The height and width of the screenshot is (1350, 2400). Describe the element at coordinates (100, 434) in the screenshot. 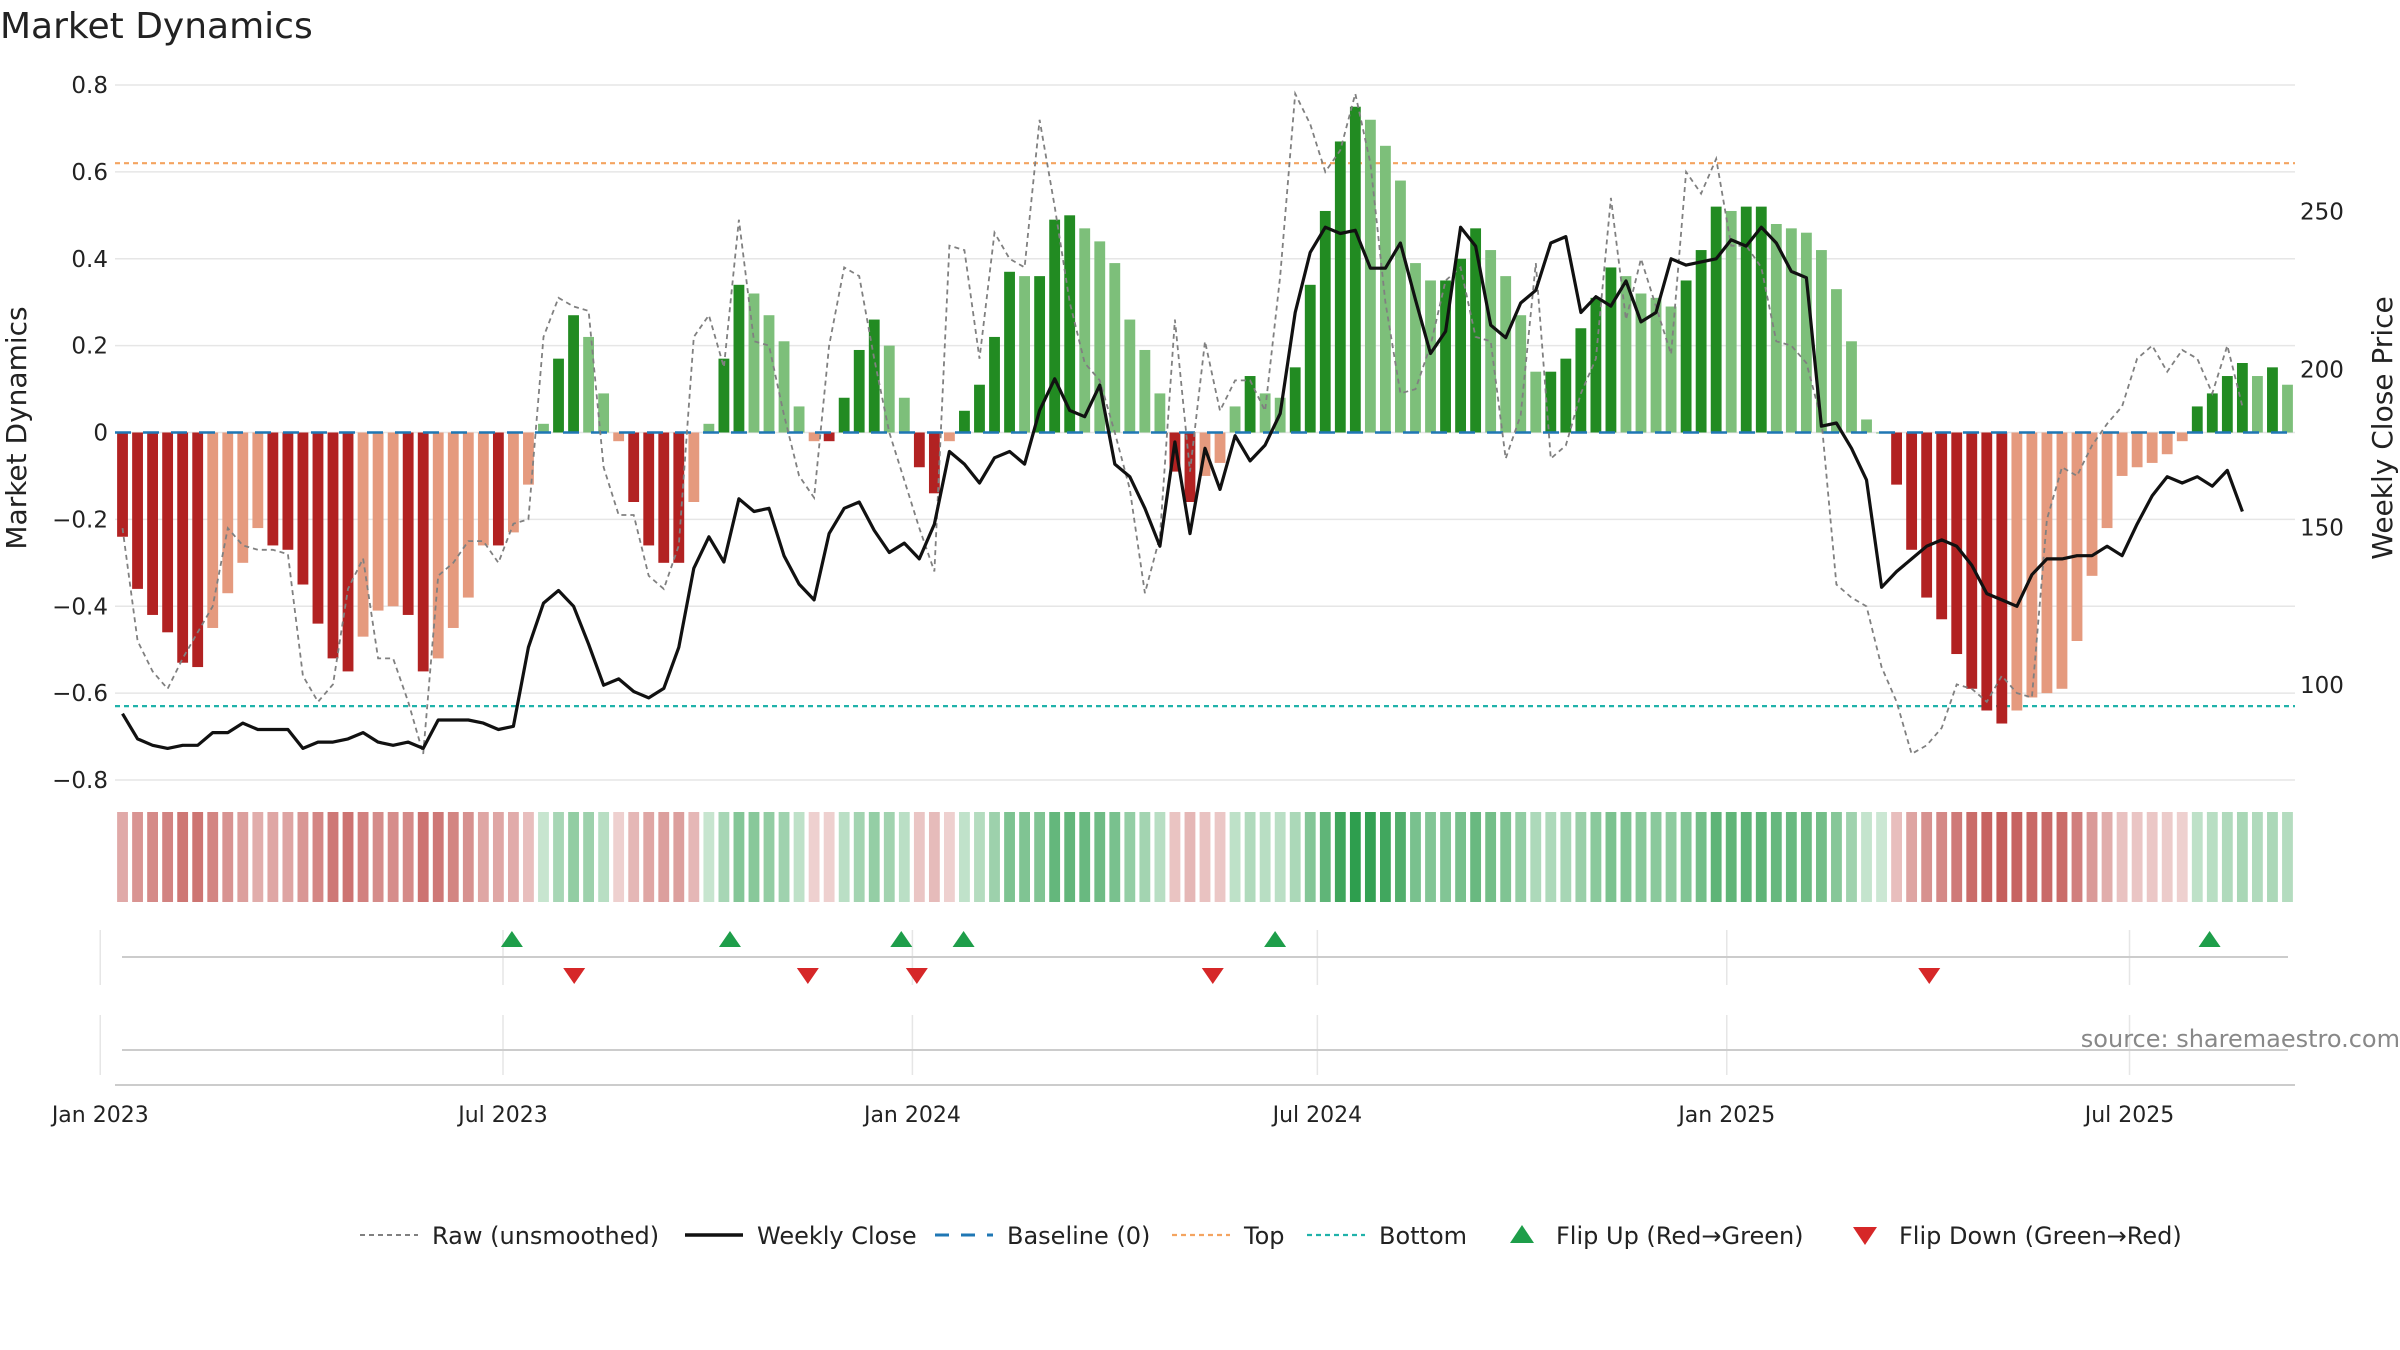

I see `y-tick-label-left: 0` at that location.